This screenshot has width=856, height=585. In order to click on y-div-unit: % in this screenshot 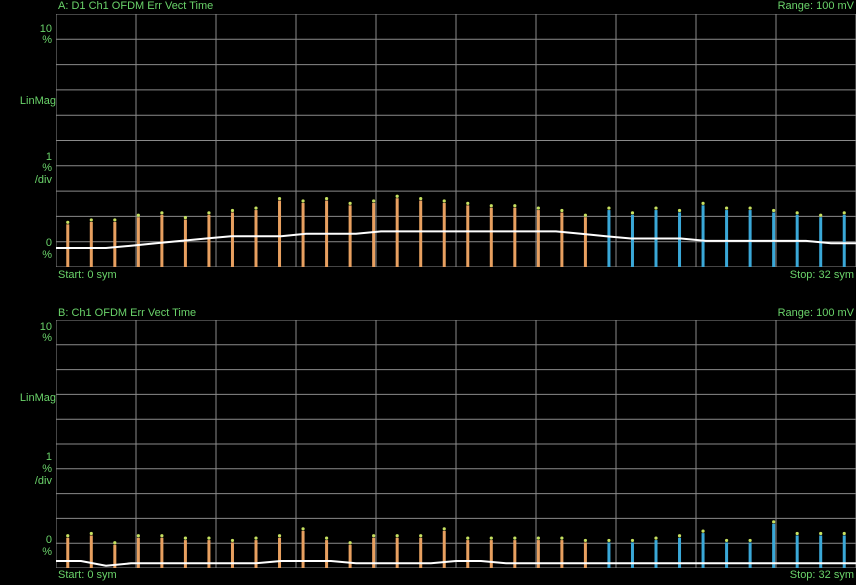, I will do `click(47, 168)`.